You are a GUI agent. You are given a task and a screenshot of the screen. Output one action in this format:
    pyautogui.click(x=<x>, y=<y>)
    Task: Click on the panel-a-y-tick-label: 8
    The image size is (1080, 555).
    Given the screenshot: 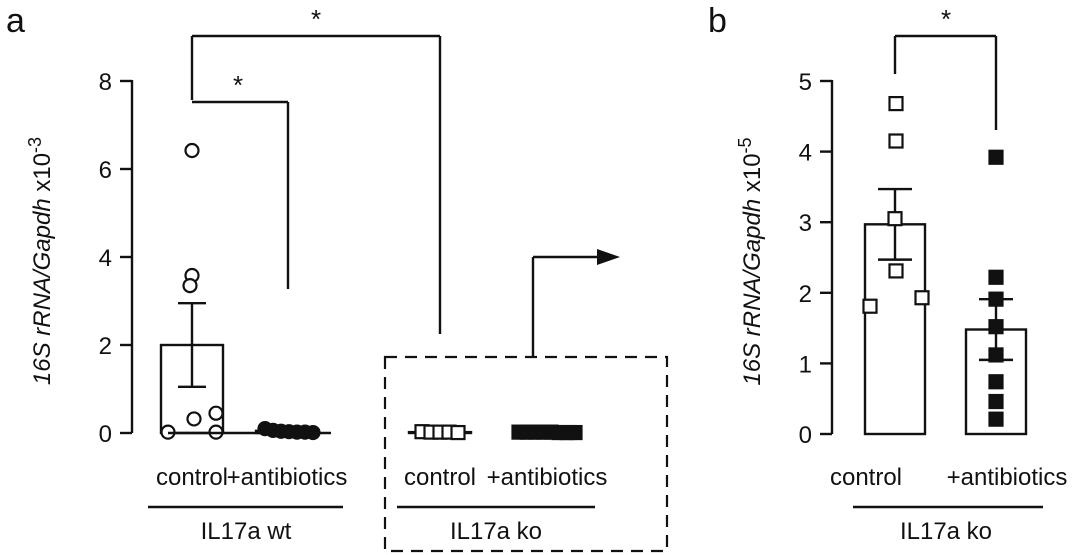 What is the action you would take?
    pyautogui.click(x=105, y=82)
    